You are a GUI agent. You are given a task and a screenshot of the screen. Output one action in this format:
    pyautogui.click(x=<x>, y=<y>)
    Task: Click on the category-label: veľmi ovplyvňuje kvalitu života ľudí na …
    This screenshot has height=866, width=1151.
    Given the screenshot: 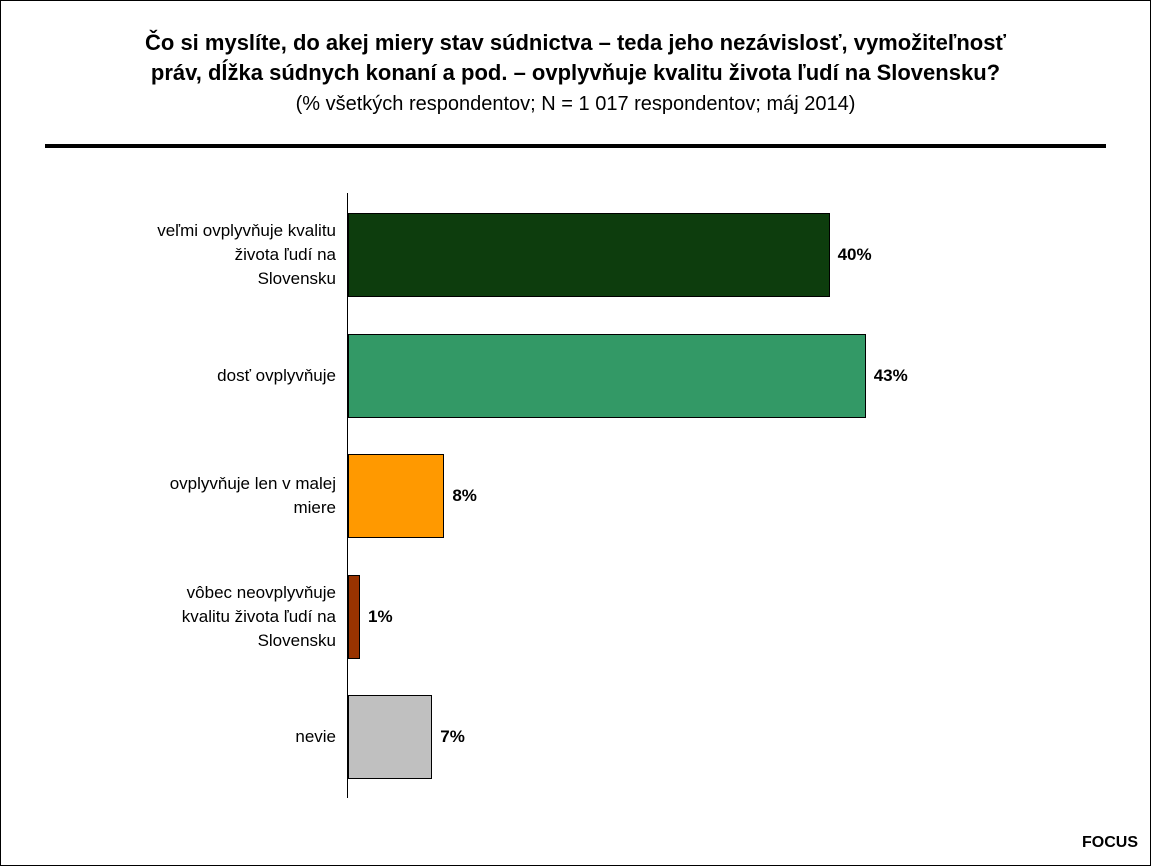 What is the action you would take?
    pyautogui.click(x=246, y=254)
    